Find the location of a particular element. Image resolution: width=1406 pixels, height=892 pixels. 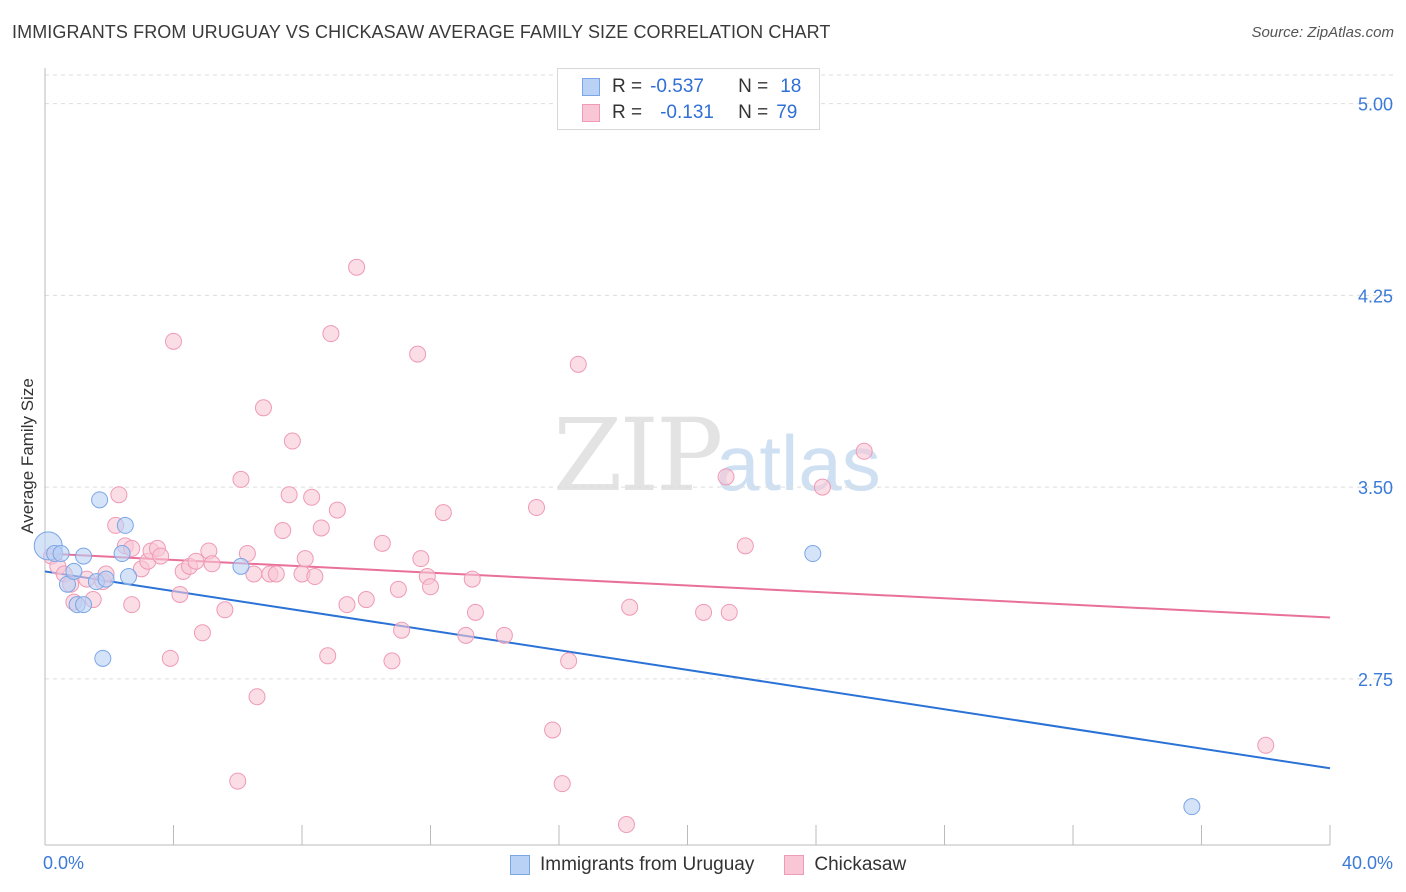

y-tick-label: 2.75 is located at coordinates (1375, 680).